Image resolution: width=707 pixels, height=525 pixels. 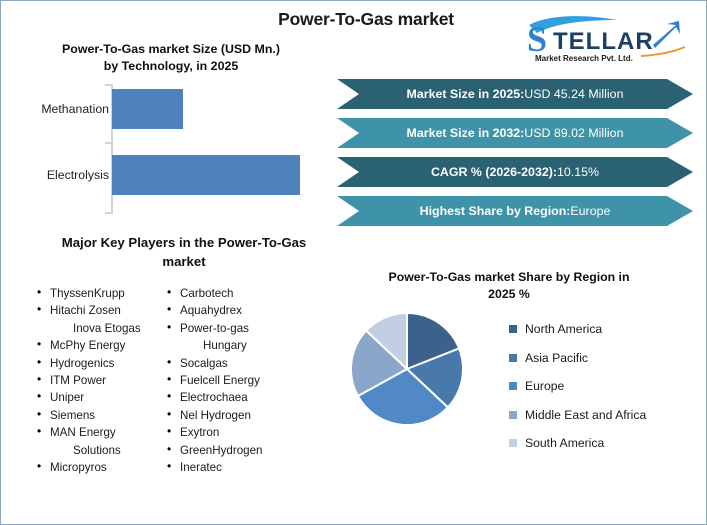 What do you see at coordinates (247, 310) in the screenshot?
I see `key-player-item: Aquahydrex` at bounding box center [247, 310].